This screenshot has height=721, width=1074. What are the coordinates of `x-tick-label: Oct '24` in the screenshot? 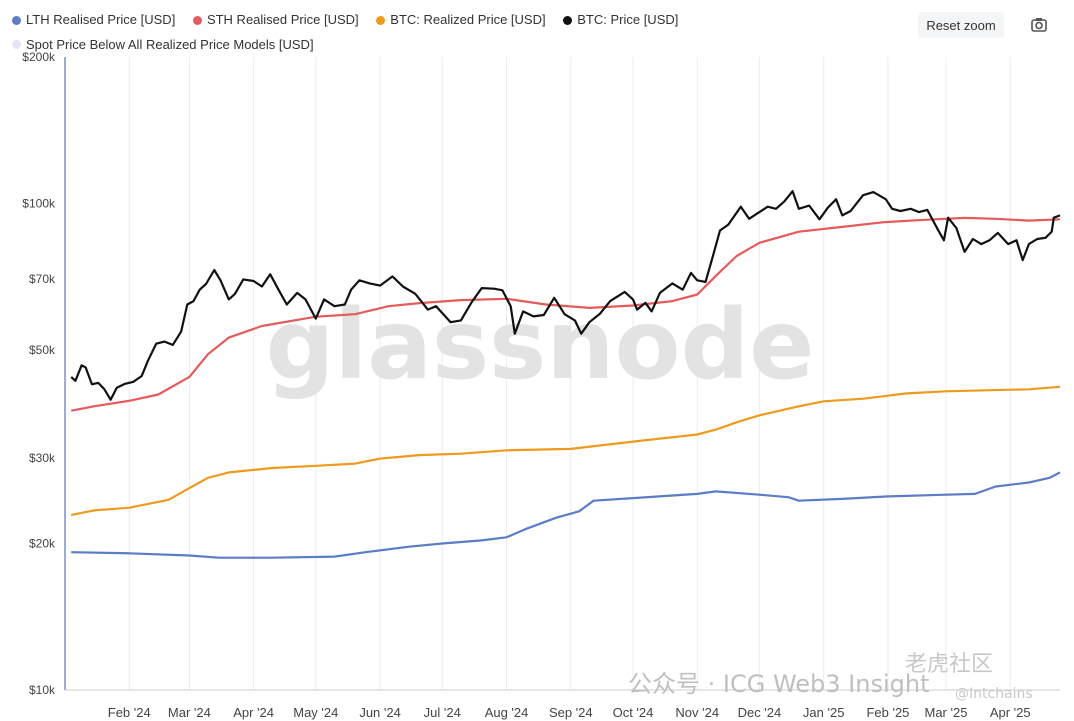 It's located at (633, 712).